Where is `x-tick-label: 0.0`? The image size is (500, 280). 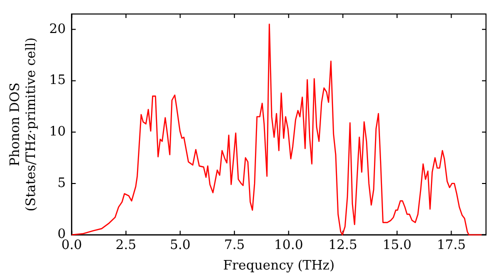 x-tick-label: 0.0 is located at coordinates (71, 245).